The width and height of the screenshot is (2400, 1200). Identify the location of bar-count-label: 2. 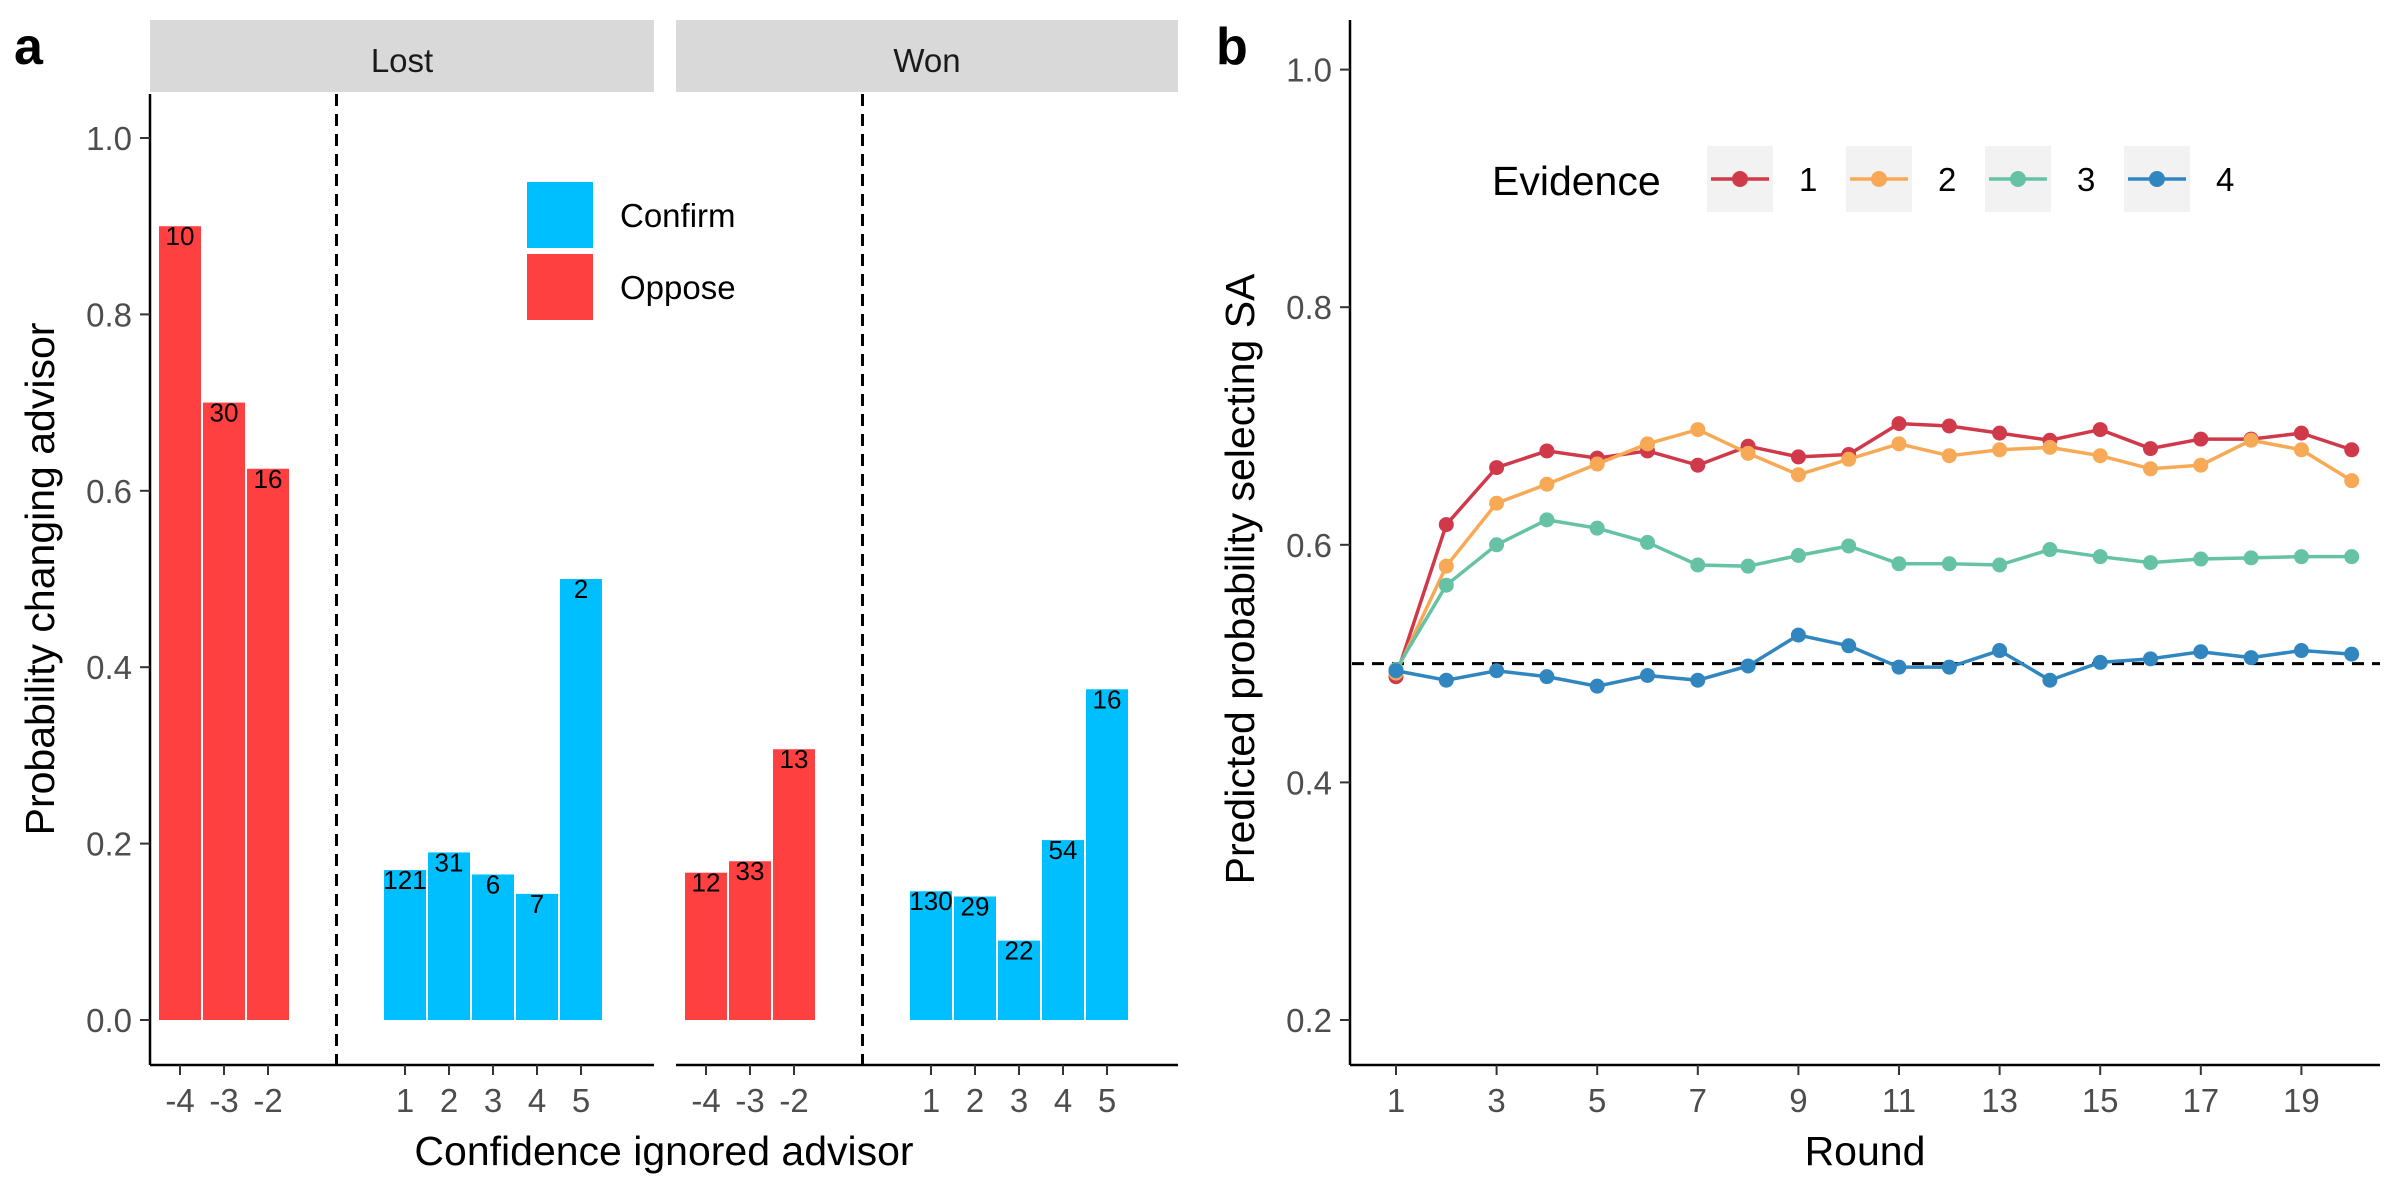
(581, 589).